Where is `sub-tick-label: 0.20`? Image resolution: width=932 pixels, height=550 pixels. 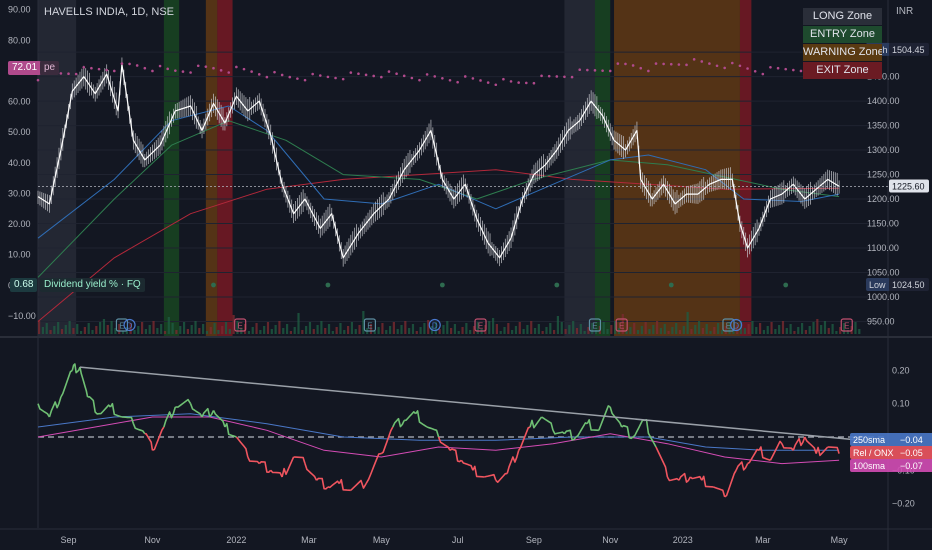
sub-tick-label: 0.20 is located at coordinates (901, 370).